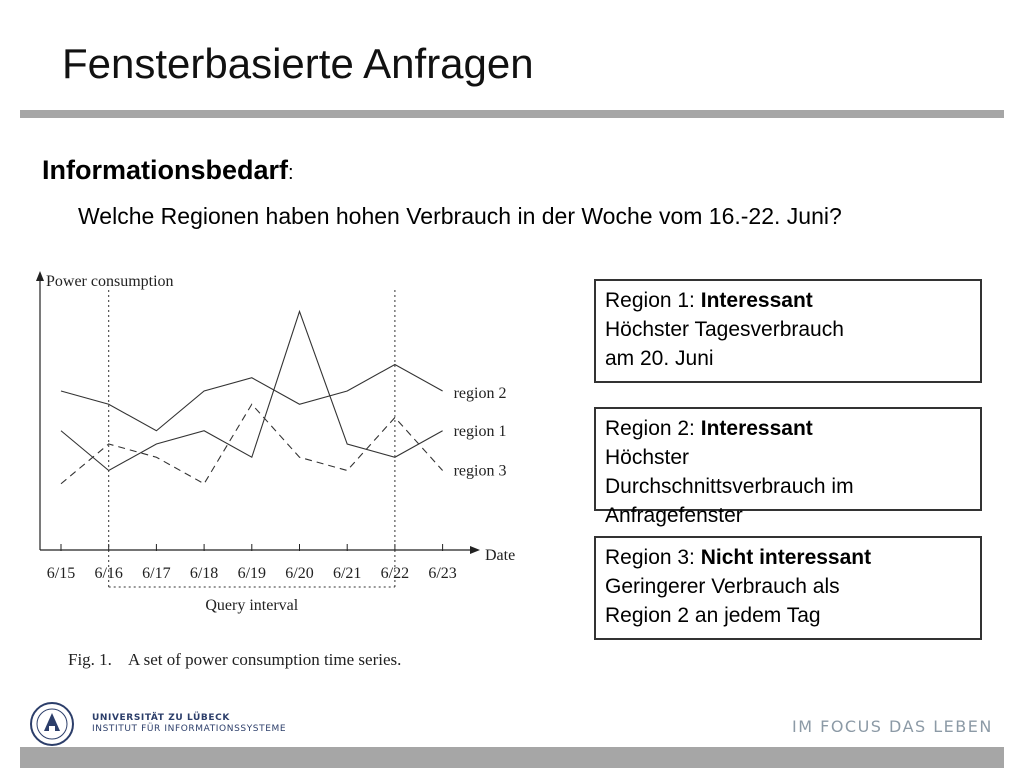 Image resolution: width=1024 pixels, height=768 pixels. What do you see at coordinates (347, 573) in the screenshot?
I see `x-tick-label: 6/21` at bounding box center [347, 573].